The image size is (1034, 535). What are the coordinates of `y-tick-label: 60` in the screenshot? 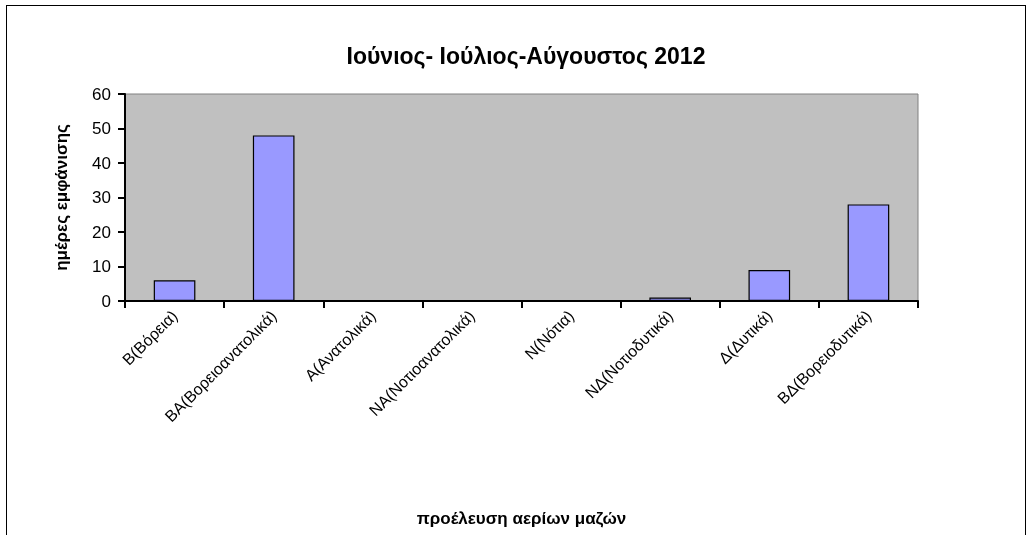 It's located at (101, 94).